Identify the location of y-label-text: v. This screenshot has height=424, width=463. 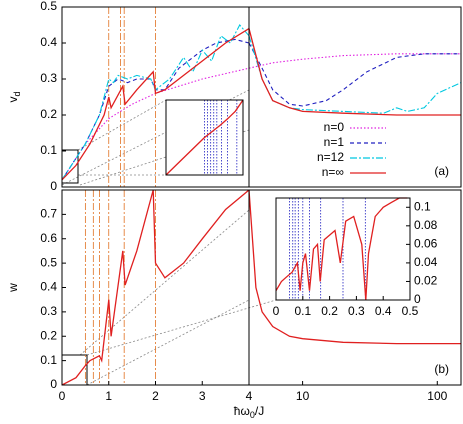
(13, 100).